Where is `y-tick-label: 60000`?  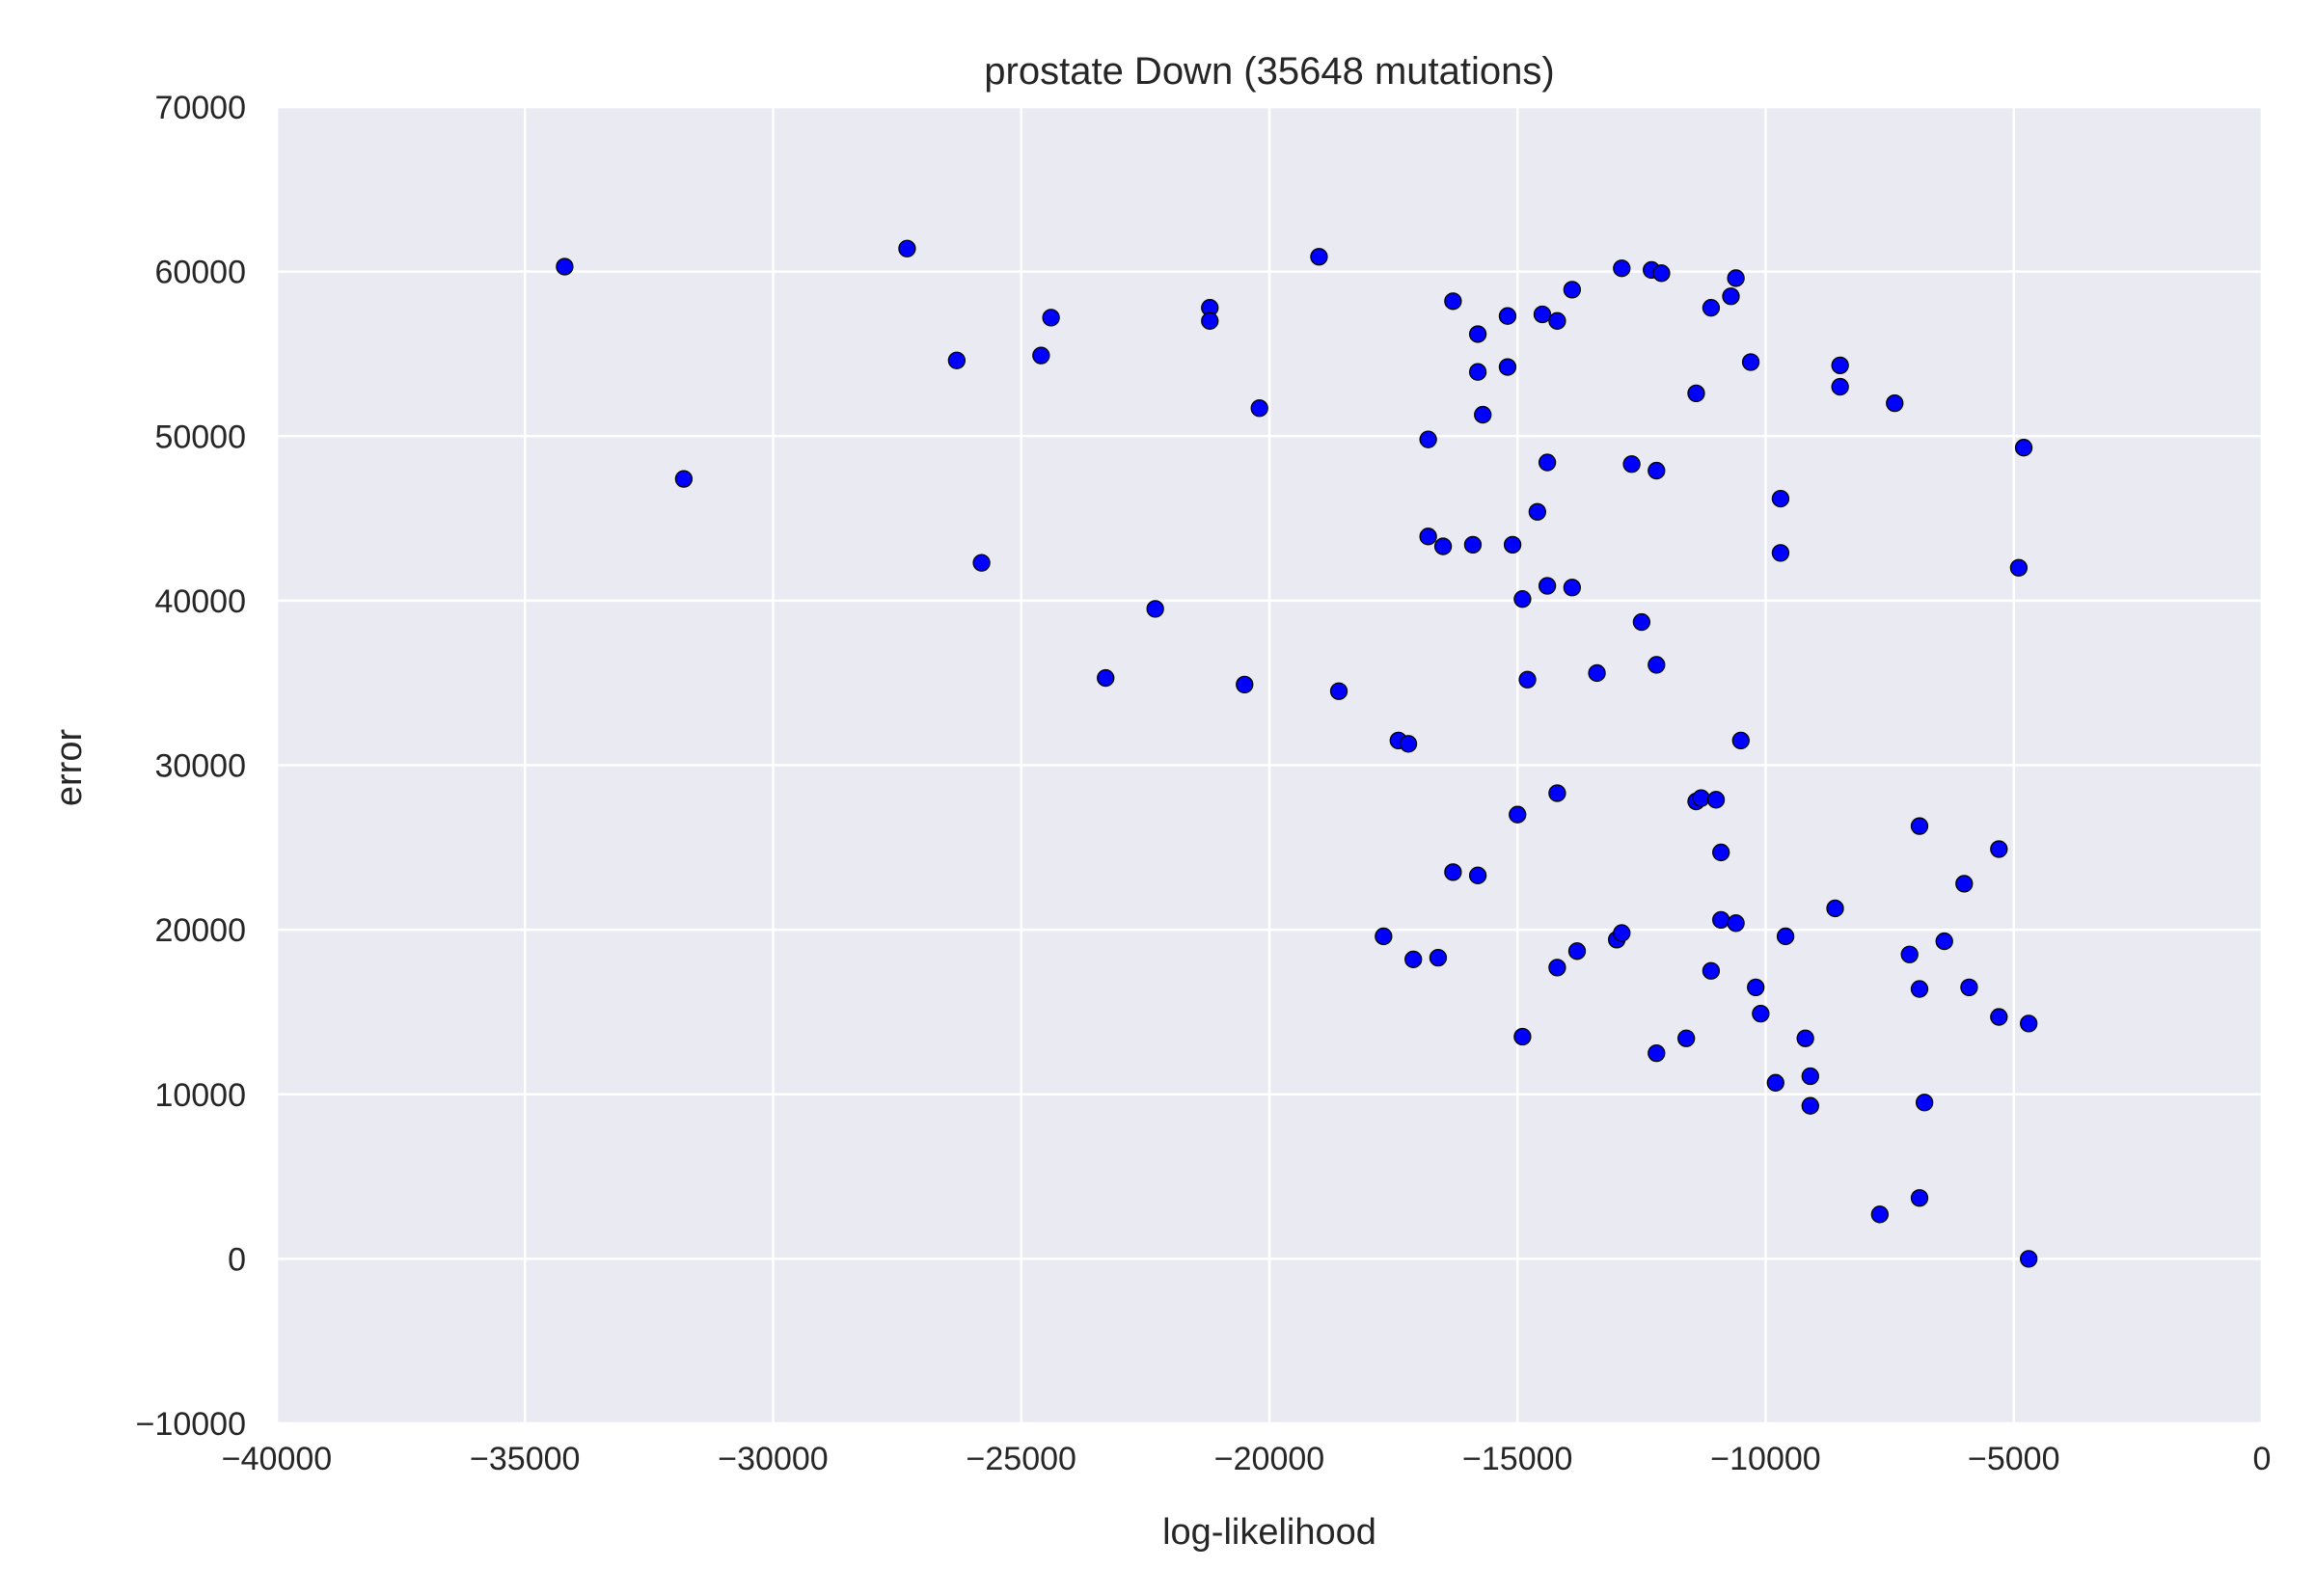 y-tick-label: 60000 is located at coordinates (200, 273).